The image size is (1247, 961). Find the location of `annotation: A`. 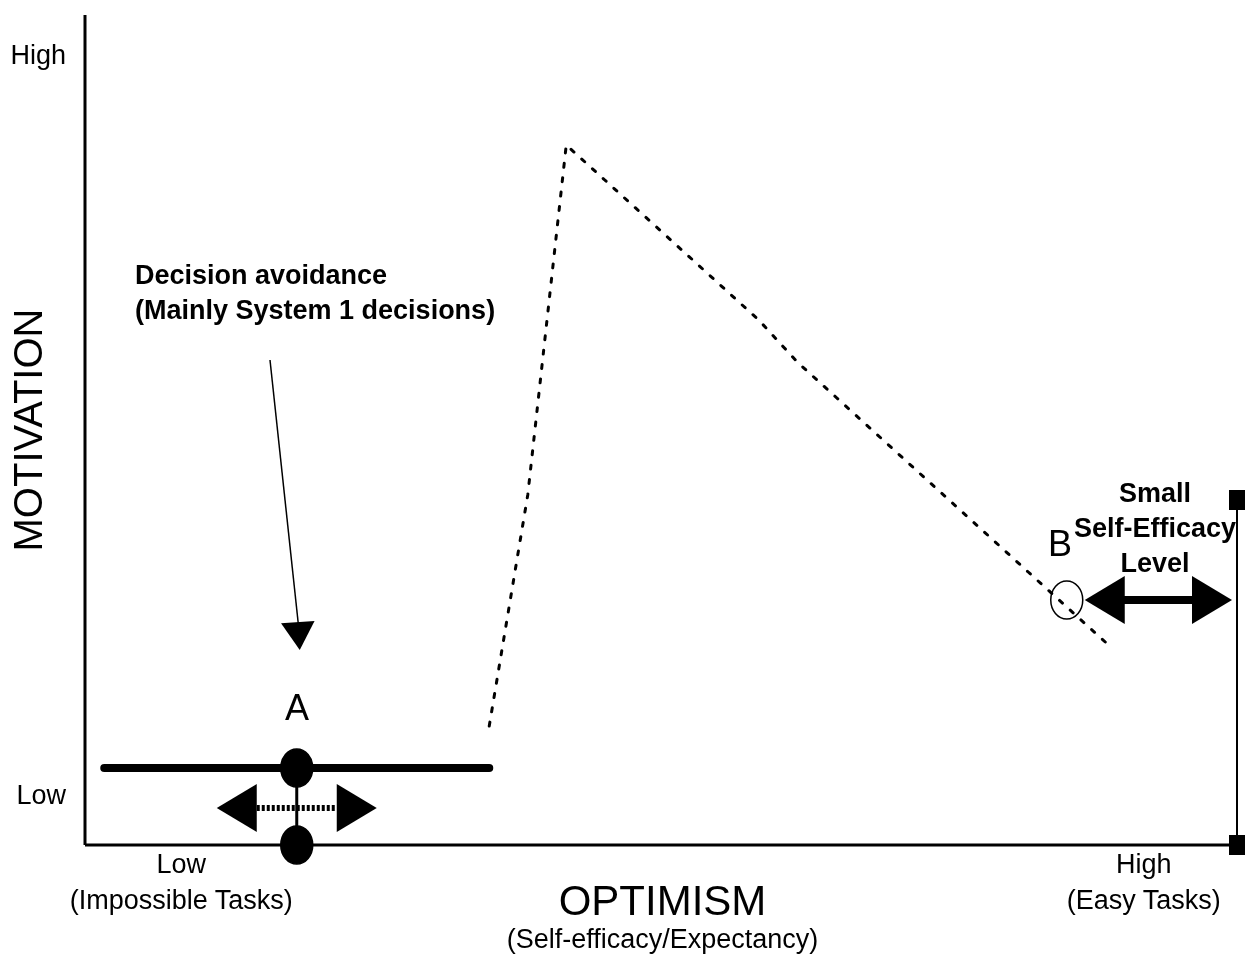

annotation: A is located at coordinates (297, 707).